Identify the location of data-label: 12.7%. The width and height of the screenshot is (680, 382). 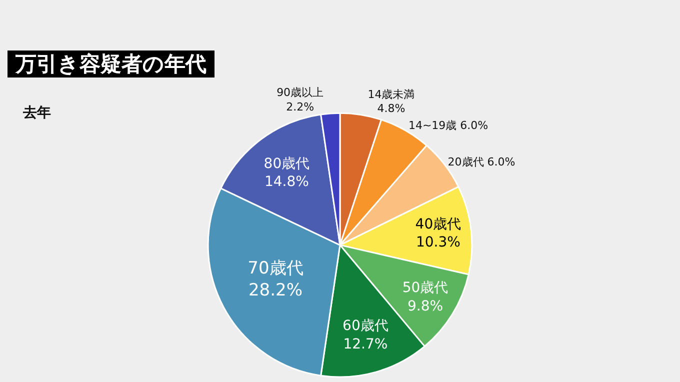
(365, 344).